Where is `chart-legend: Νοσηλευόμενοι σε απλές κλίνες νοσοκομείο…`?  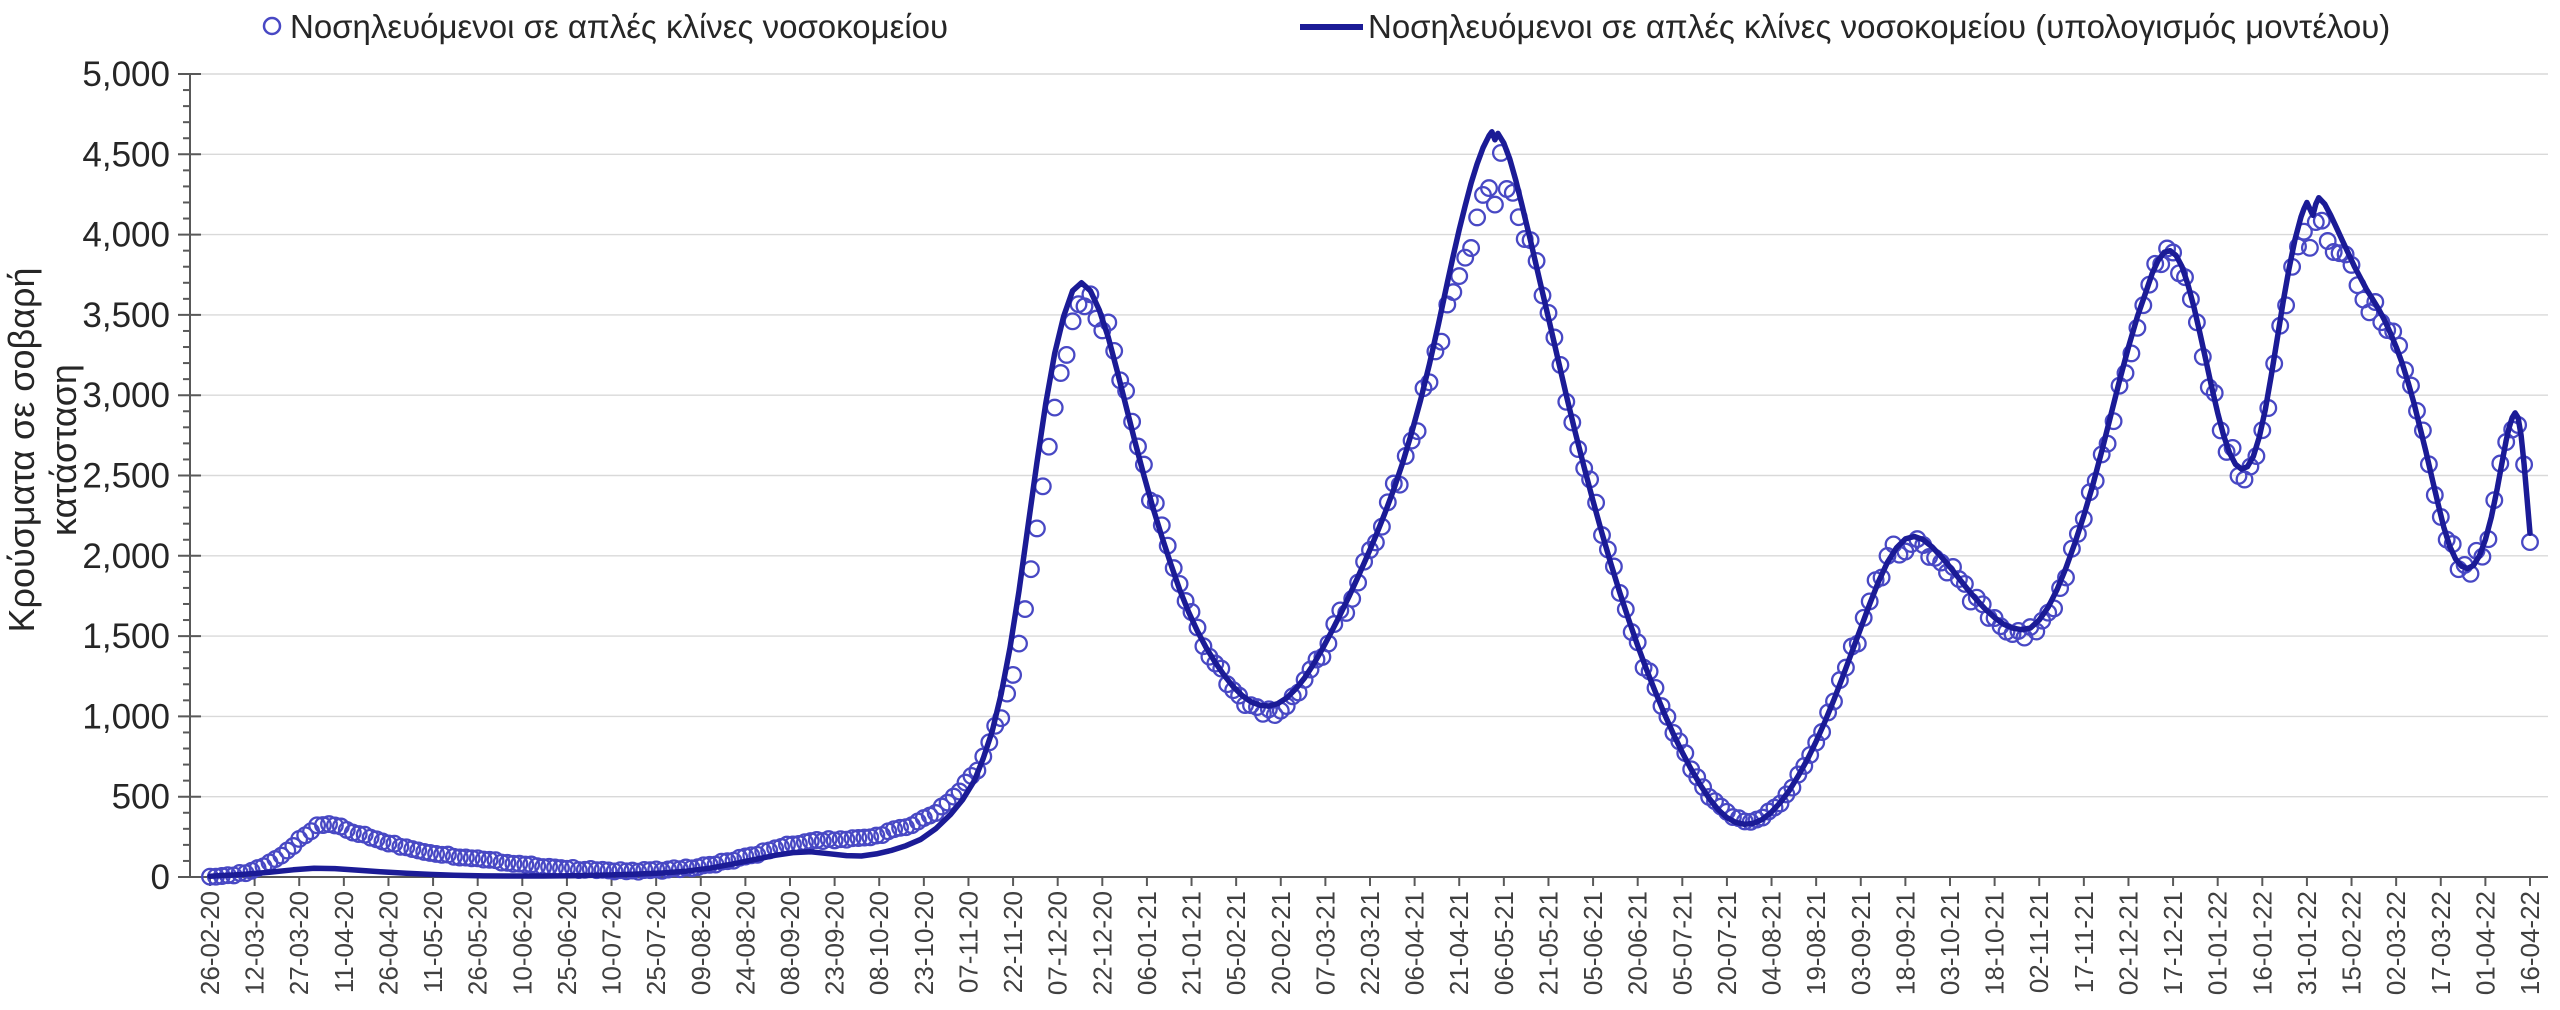
chart-legend: Νοσηλευόμενοι σε απλές κλίνες νοσοκομείο… is located at coordinates (1326, 26).